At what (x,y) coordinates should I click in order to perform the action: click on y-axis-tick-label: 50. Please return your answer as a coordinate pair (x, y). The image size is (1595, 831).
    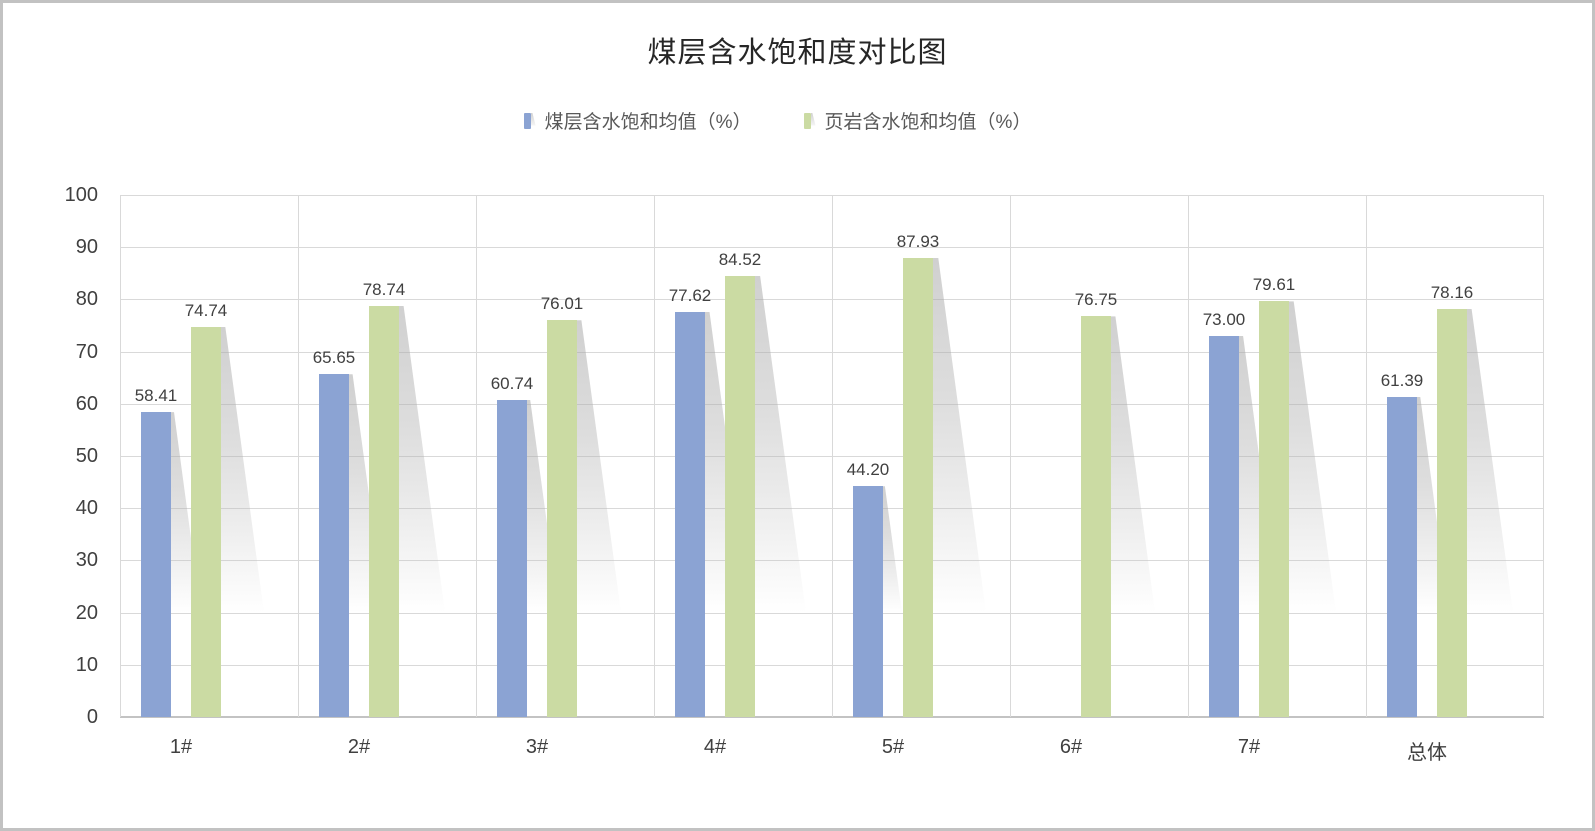
    Looking at the image, I should click on (86, 456).